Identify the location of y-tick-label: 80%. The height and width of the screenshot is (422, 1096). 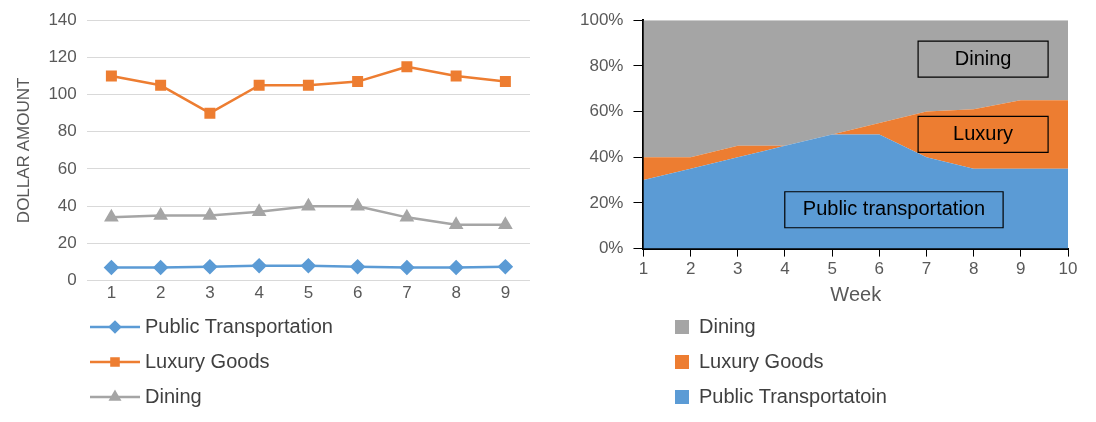
(606, 65).